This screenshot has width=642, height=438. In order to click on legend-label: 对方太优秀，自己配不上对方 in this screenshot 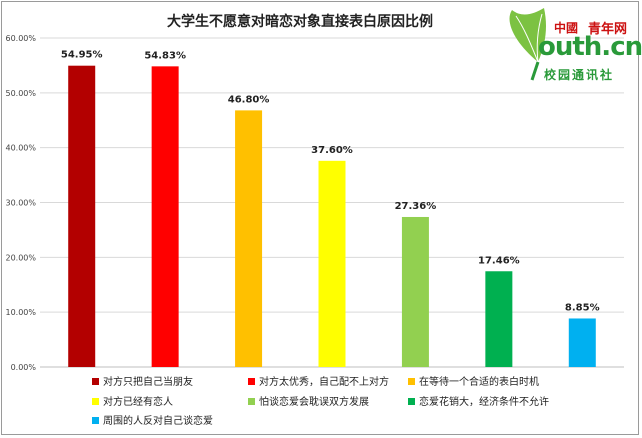, I will do `click(324, 381)`.